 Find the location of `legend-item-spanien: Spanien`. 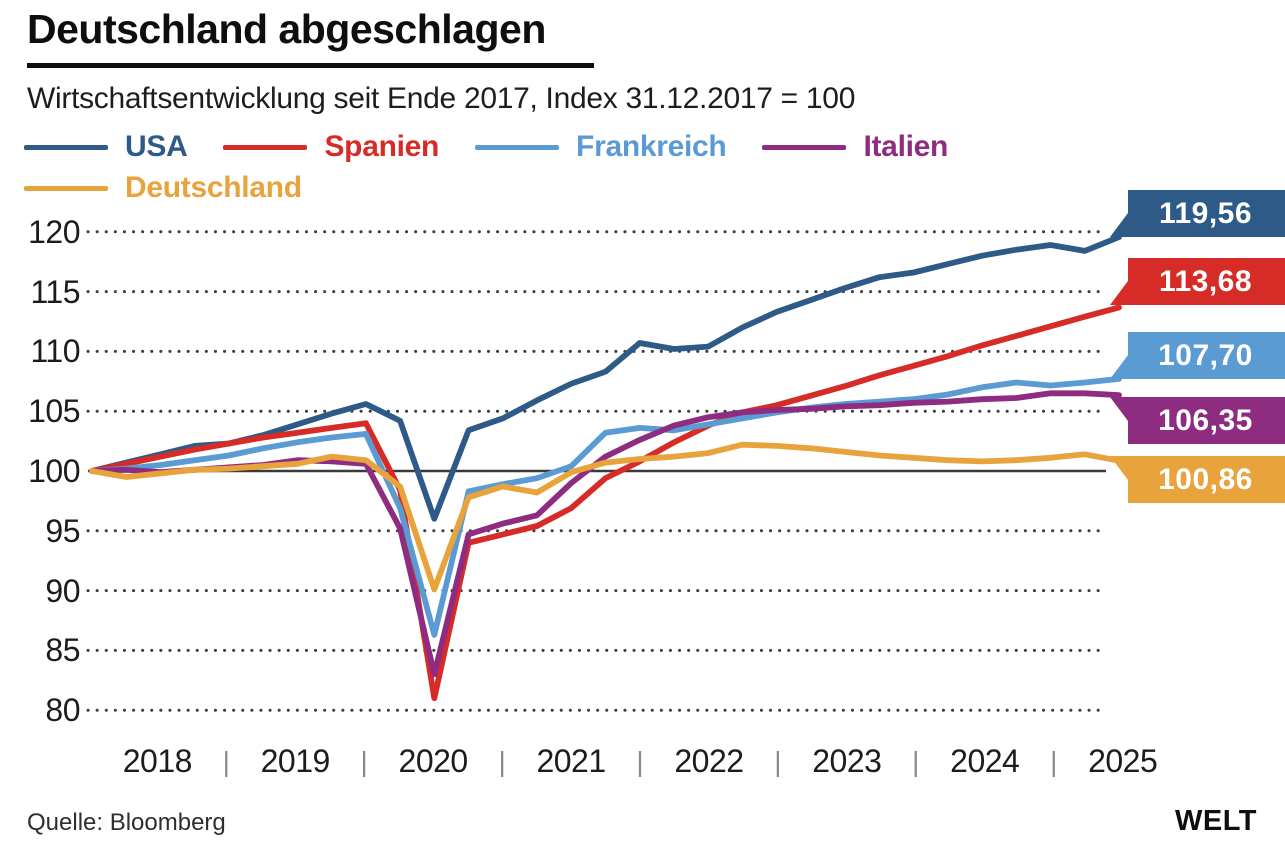

legend-item-spanien: Spanien is located at coordinates (331, 147).